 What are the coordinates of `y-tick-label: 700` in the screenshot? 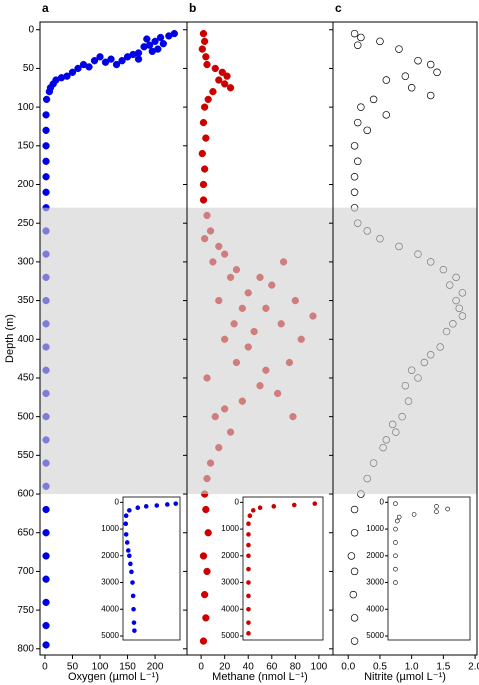 It's located at (25, 571).